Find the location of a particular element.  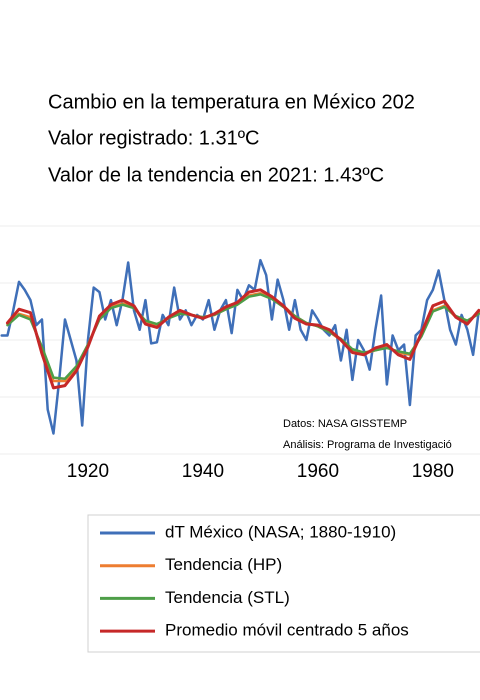

title-line: Valor registrado: 1.31ºC is located at coordinates (153, 138).